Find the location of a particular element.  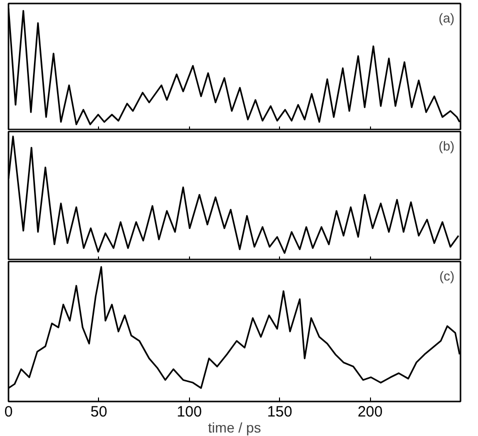

x-tick-label: 100 is located at coordinates (189, 412).